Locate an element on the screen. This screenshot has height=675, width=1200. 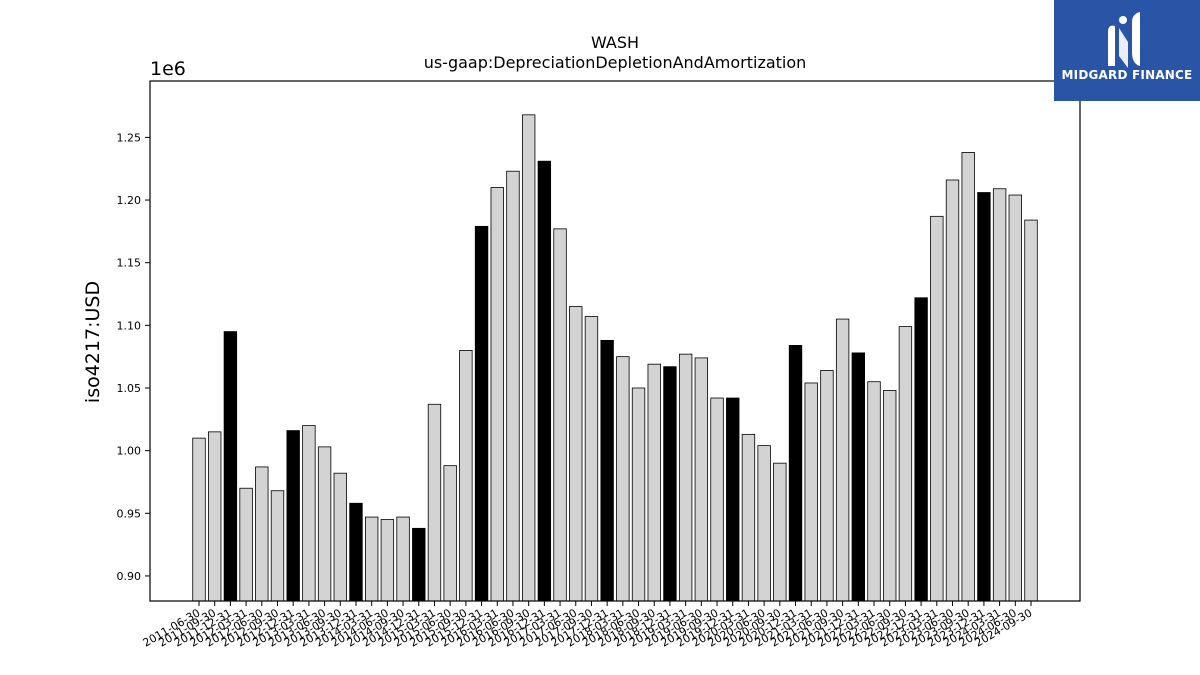
brand-logo: MIDGARD FINANCE is located at coordinates (1127, 50).